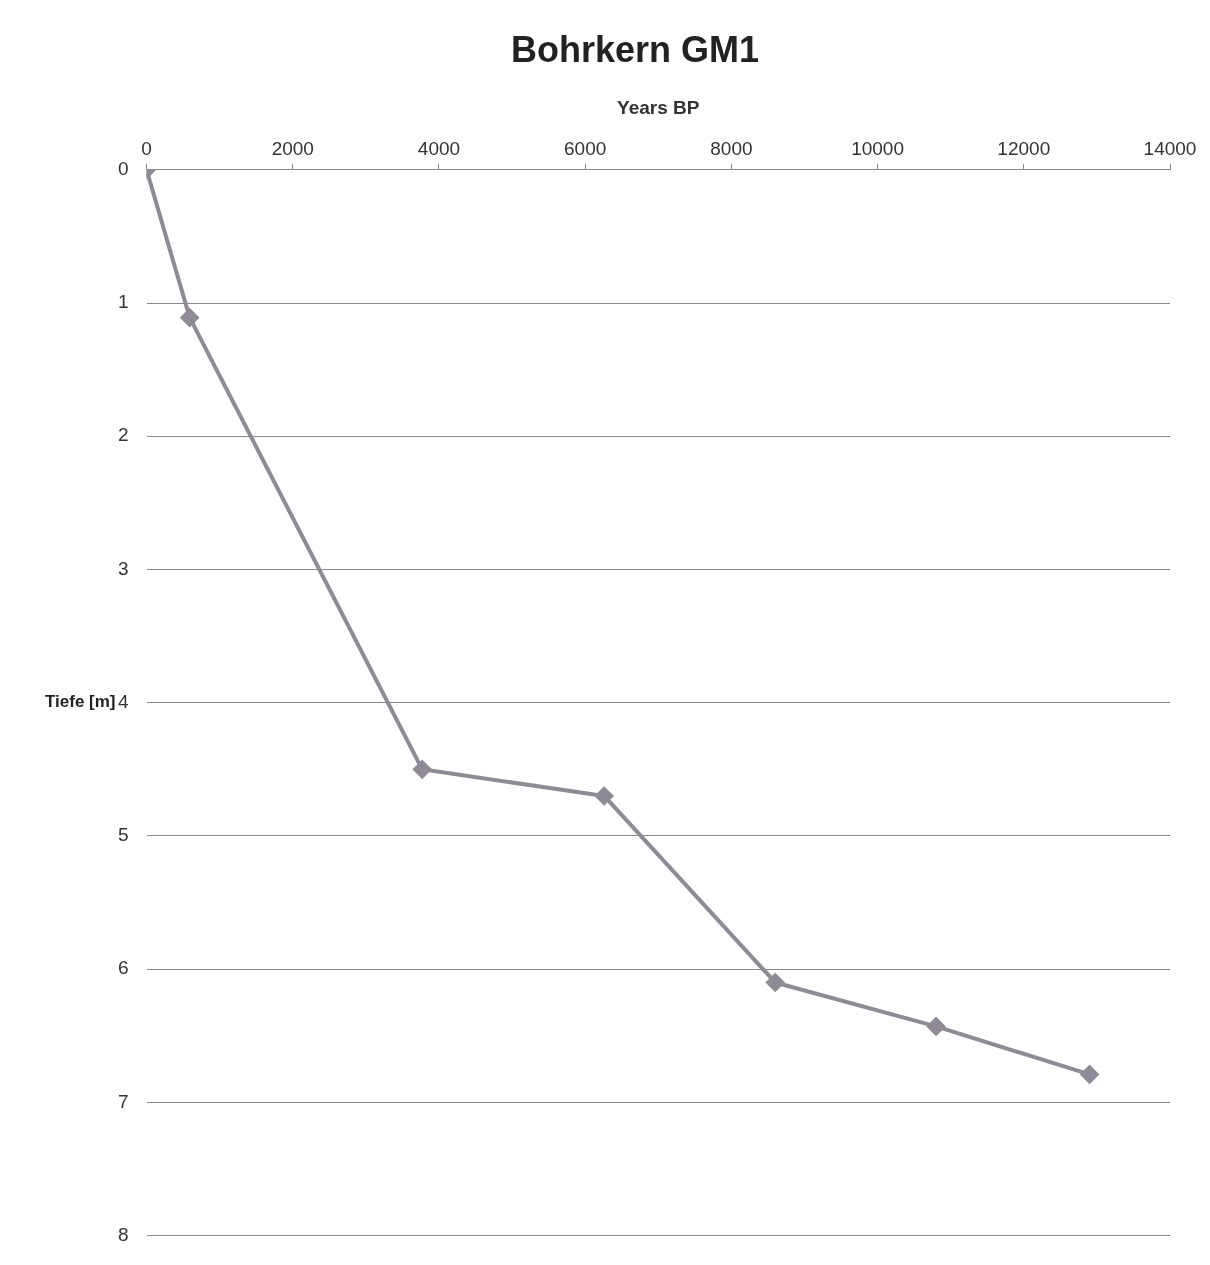 The height and width of the screenshot is (1265, 1210). What do you see at coordinates (80, 702) in the screenshot?
I see `y-axis-title: Tiefe [m]` at bounding box center [80, 702].